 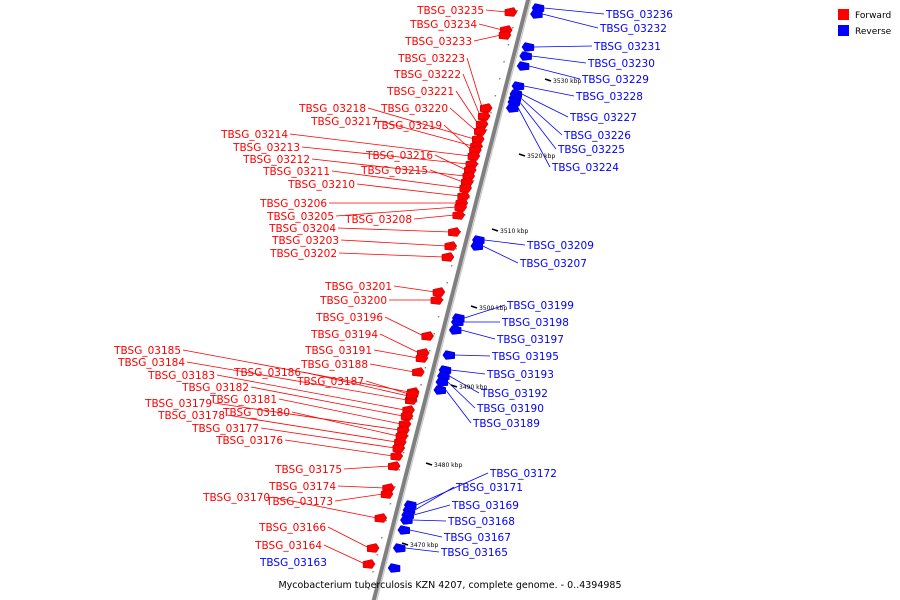 What do you see at coordinates (330, 382) in the screenshot?
I see `forward-gene-label: TBSG_03187` at bounding box center [330, 382].